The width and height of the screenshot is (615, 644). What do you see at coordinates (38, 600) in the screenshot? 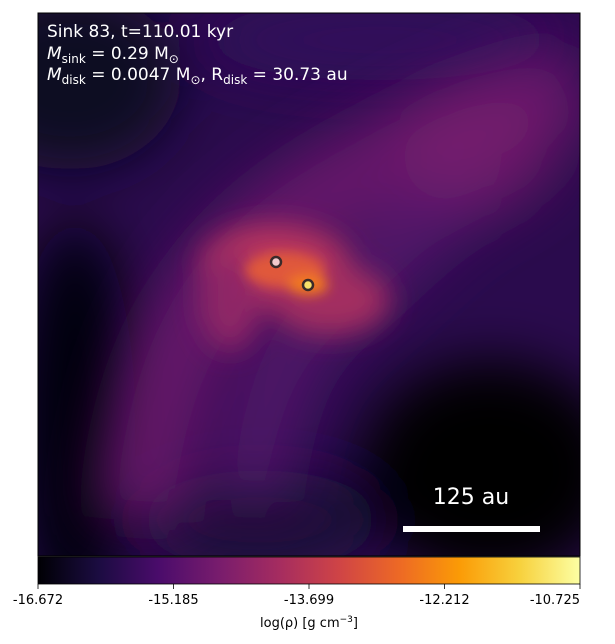
I see `colorbar-tick-label: -16.672` at bounding box center [38, 600].